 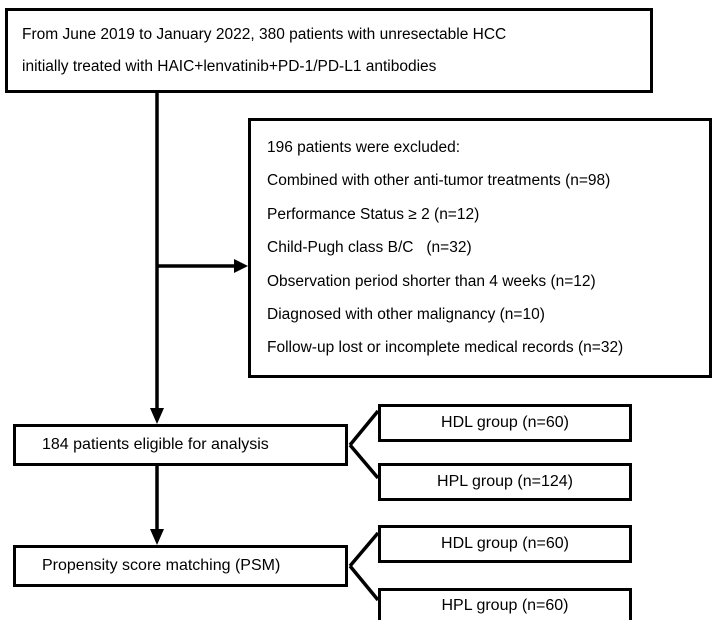 I want to click on group-label: HPL group (n=60), so click(x=505, y=605).